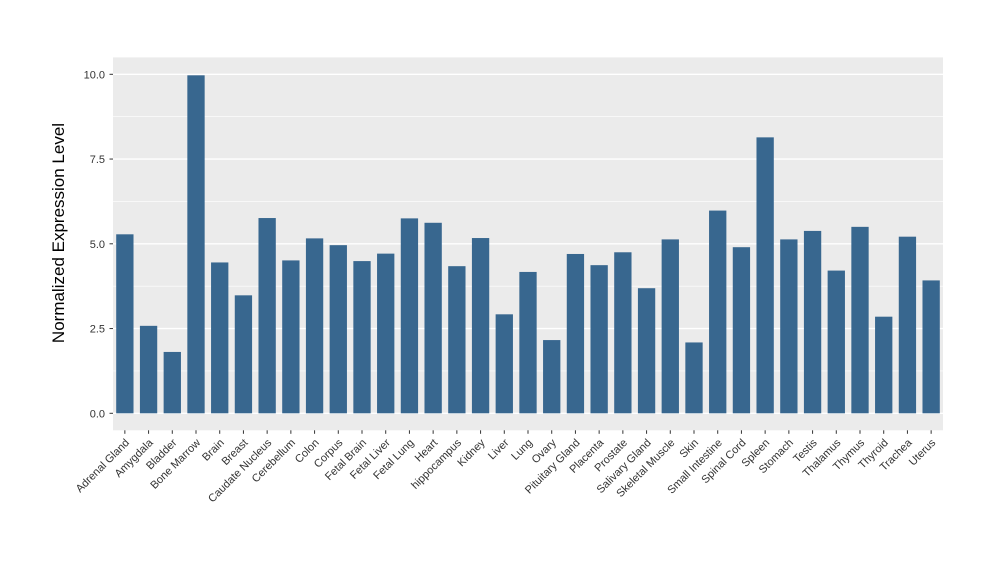  Describe the element at coordinates (931, 347) in the screenshot. I see `bar-uterus` at that location.